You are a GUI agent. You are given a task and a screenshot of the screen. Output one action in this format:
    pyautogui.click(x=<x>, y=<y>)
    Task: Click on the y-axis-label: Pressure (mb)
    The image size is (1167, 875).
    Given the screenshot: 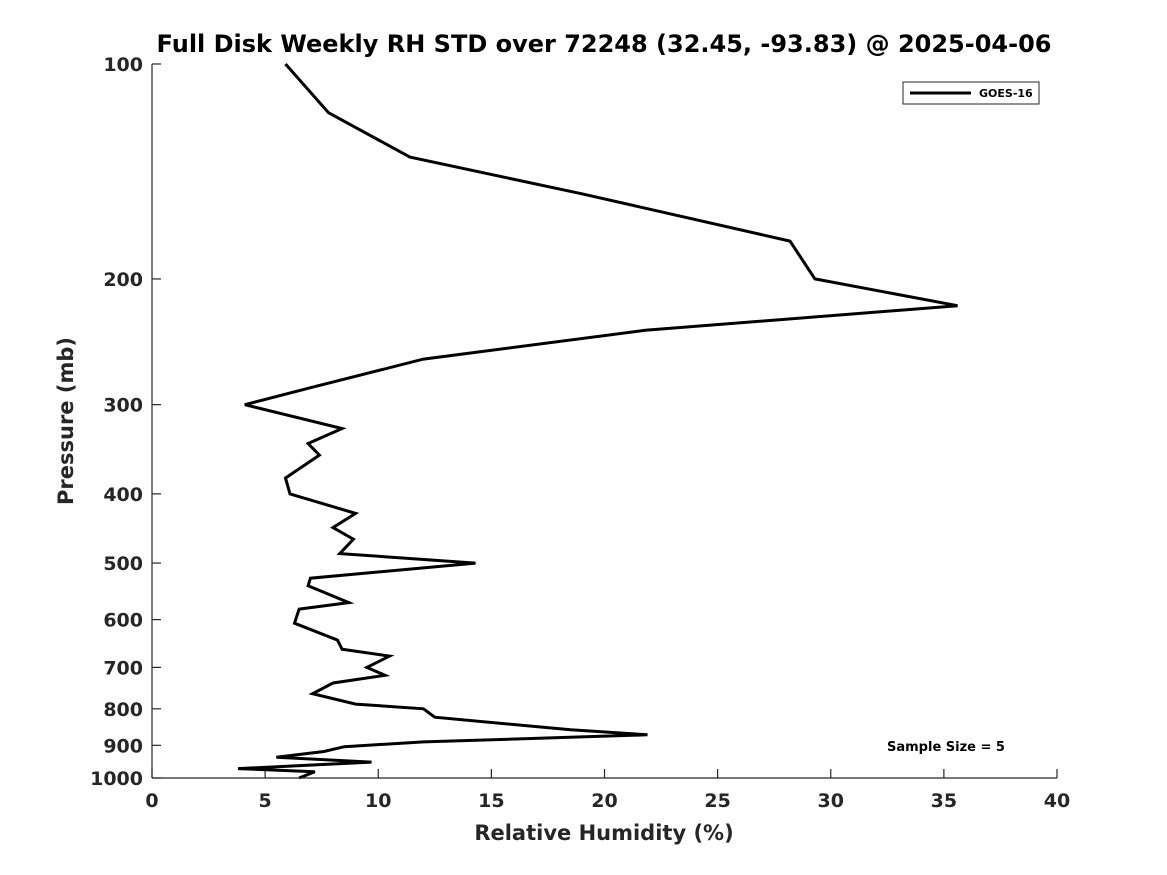 What is the action you would take?
    pyautogui.click(x=66, y=421)
    